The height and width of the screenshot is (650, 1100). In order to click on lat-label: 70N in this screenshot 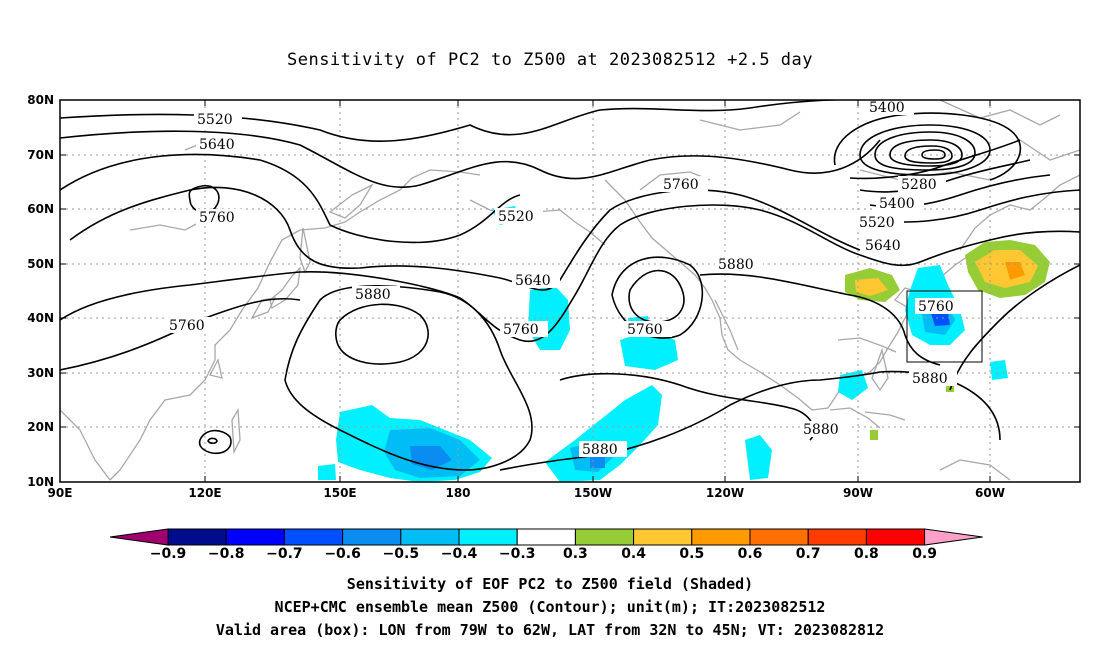, I will do `click(40, 155)`.